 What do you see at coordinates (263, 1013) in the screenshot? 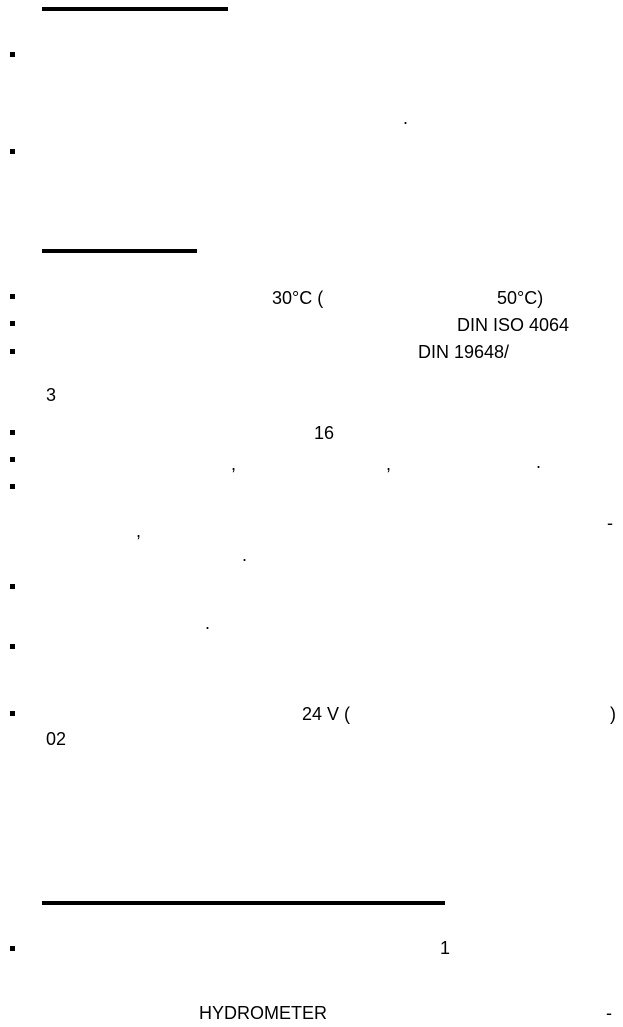
I see `hydrometer-label: HYDROMETER` at bounding box center [263, 1013].